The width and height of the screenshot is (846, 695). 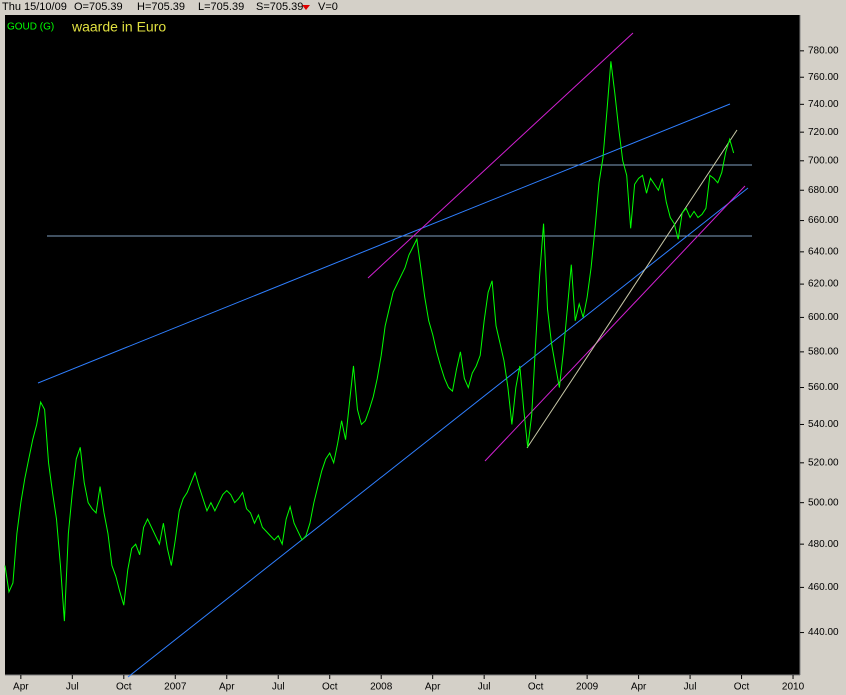 I want to click on info-date: Thu 15/10/09, so click(x=34, y=7).